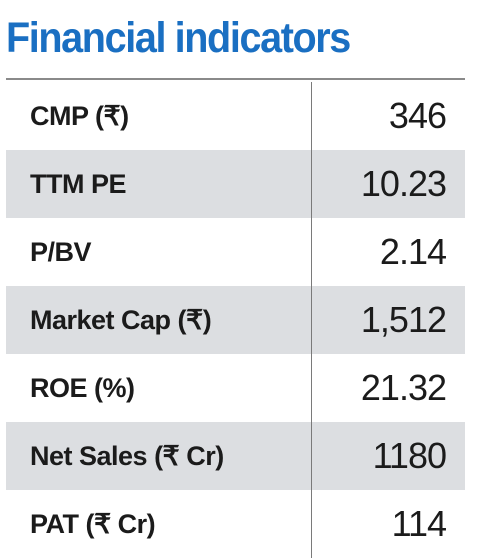  I want to click on table-row-pbv: P/BV 2.14, so click(235, 252).